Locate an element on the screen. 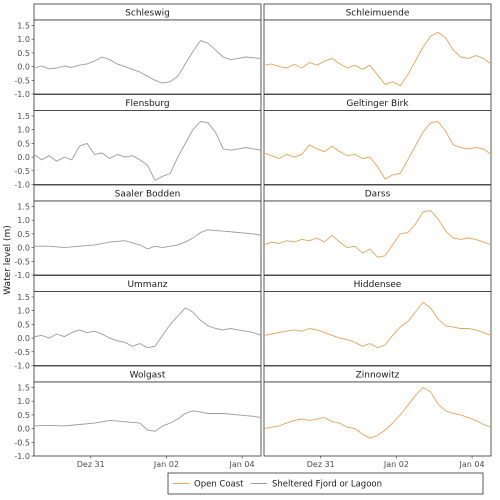 The image size is (500, 500). panel-zinnowitz: Zinnowitz Dez 31 Jan 02 Jan 04 is located at coordinates (377, 417).